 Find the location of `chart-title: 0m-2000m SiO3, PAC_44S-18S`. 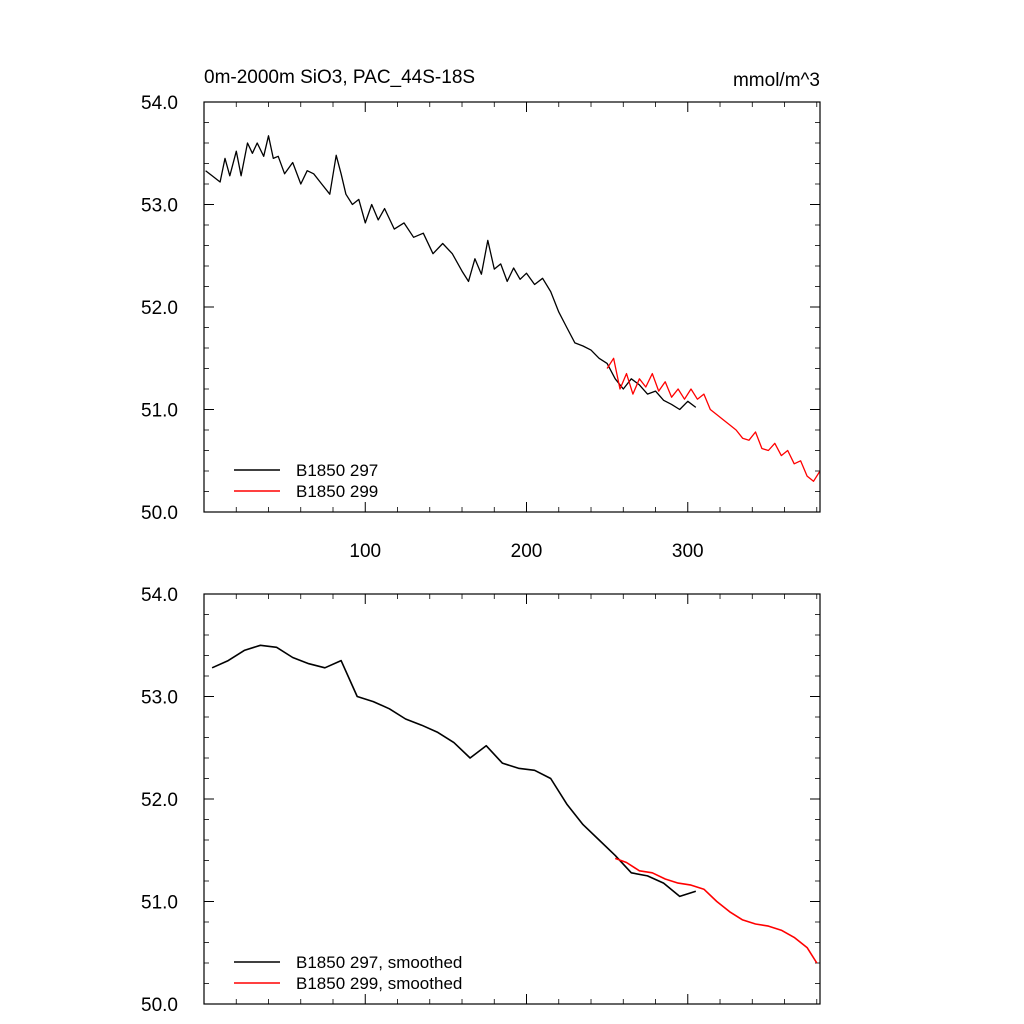

chart-title: 0m-2000m SiO3, PAC_44S-18S is located at coordinates (339, 77).